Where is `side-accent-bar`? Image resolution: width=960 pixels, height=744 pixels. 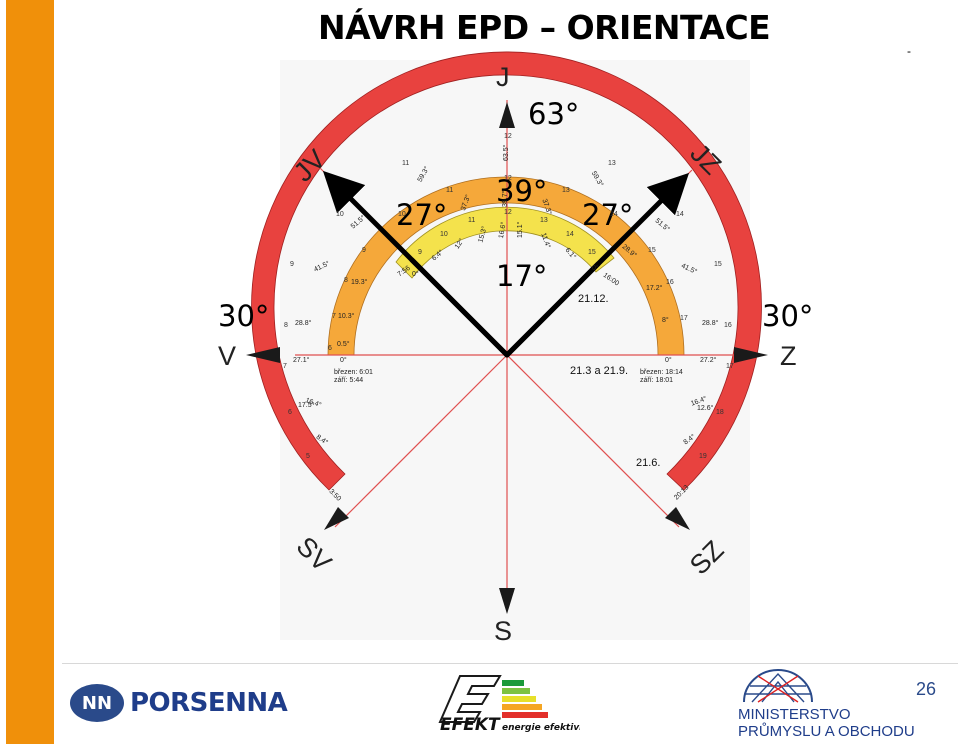 side-accent-bar is located at coordinates (30, 372).